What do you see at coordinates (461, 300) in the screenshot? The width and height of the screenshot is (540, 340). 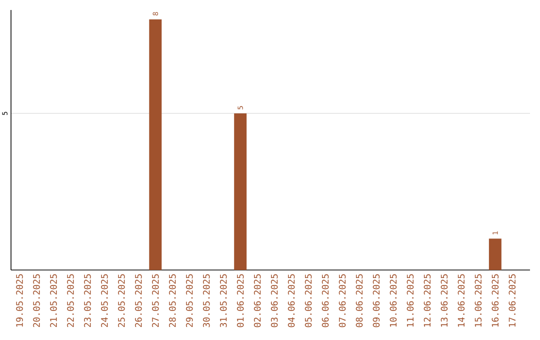 I see `x-tick-label: 14.06.2025` at bounding box center [461, 300].